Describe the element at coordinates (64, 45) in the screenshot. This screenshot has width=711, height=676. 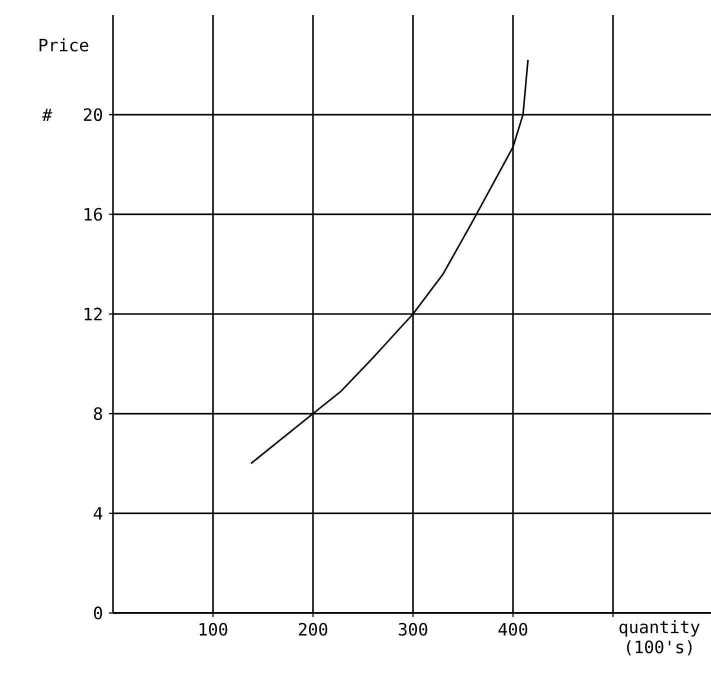
I see `y-axis-title: Price` at that location.